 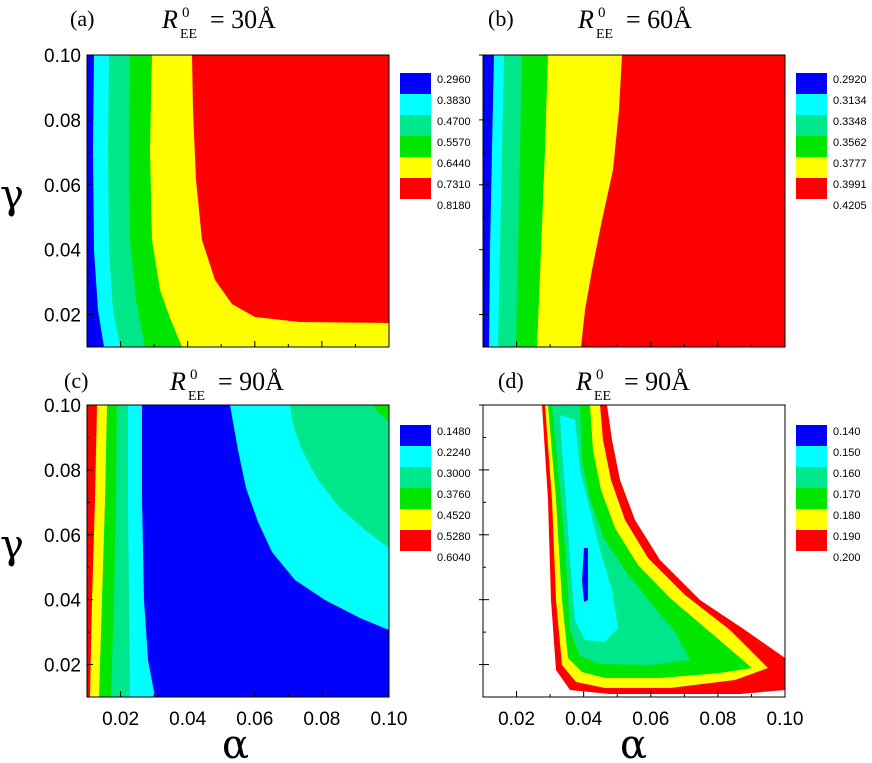 I want to click on panel-b-colorbar-label: 0.3991, so click(x=850, y=185).